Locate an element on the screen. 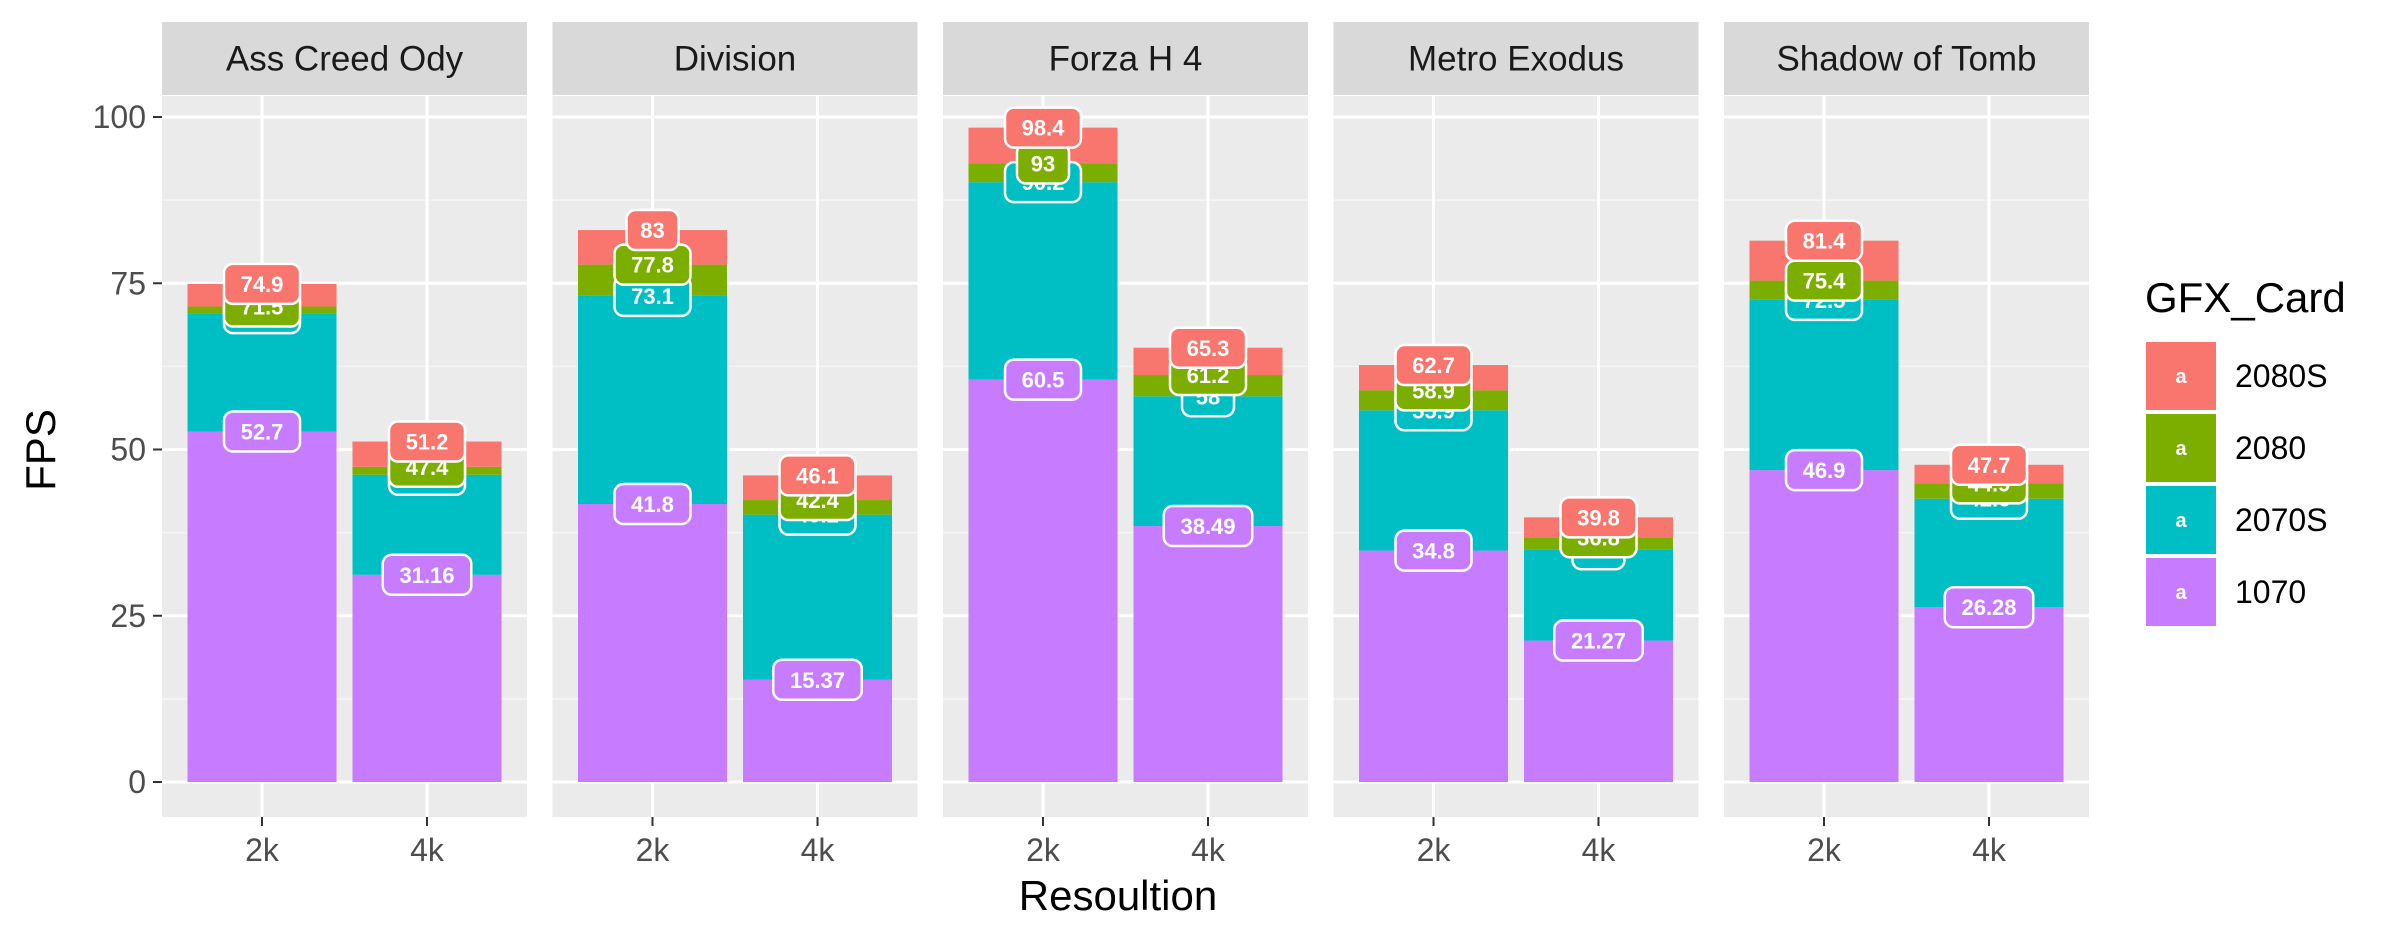  data-label: 38.49 is located at coordinates (1208, 526).